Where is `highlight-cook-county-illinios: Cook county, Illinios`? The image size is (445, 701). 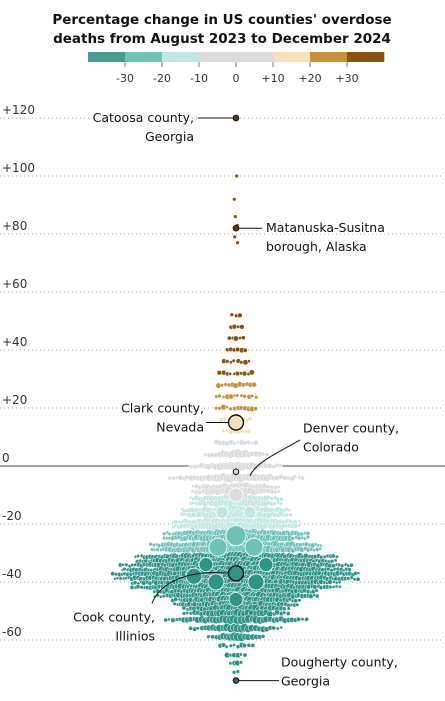 highlight-cook-county-illinios: Cook county, Illinios is located at coordinates (158, 605).